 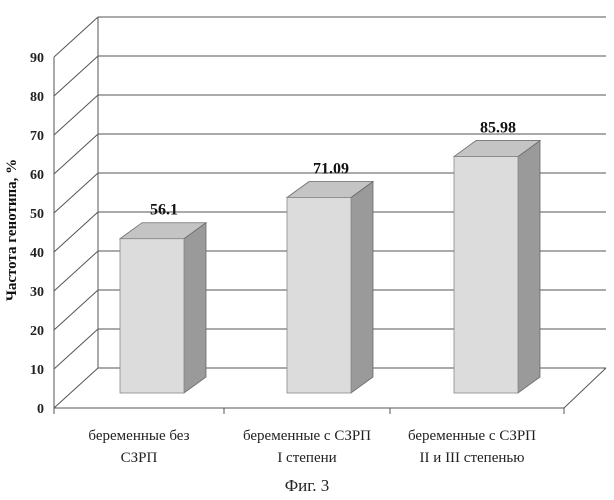 What do you see at coordinates (164, 210) in the screenshot?
I see `data-label: 56.1` at bounding box center [164, 210].